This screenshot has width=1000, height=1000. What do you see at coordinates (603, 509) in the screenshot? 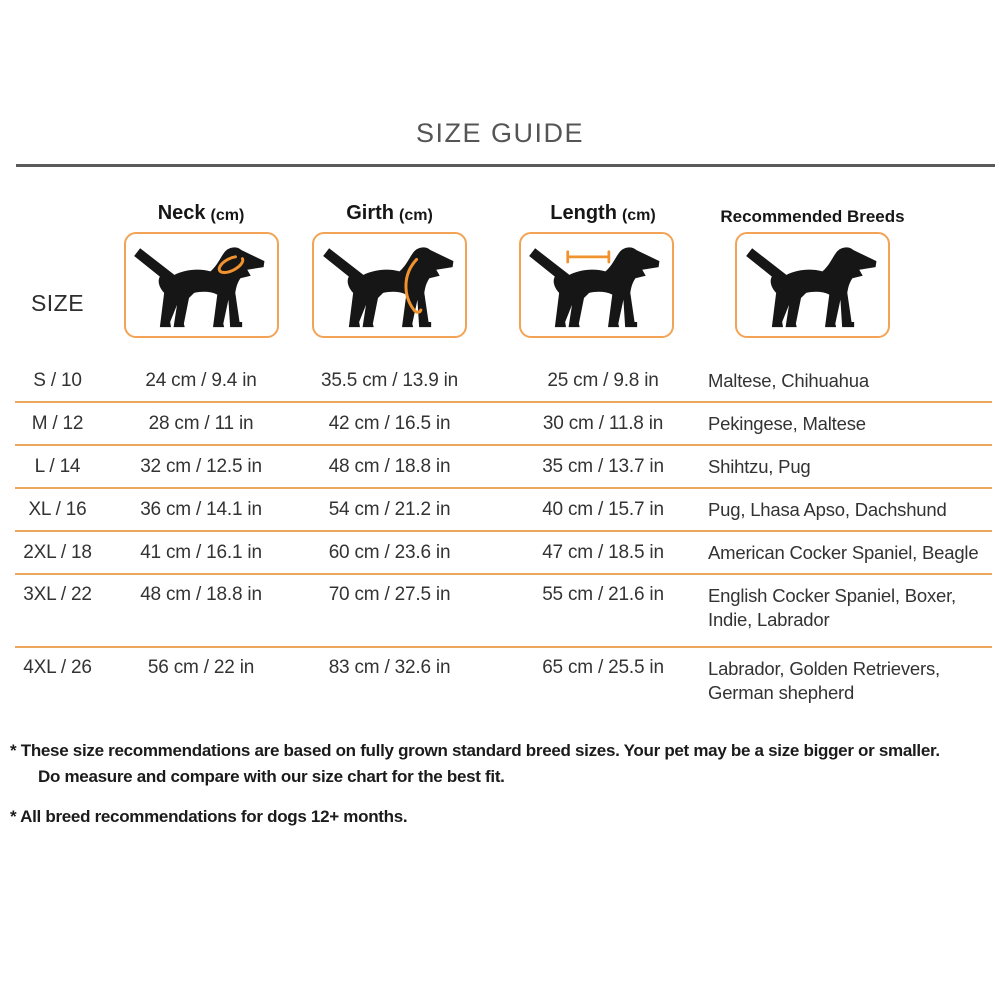
I see `length-cell: 40 cm / 15.7 in` at bounding box center [603, 509].